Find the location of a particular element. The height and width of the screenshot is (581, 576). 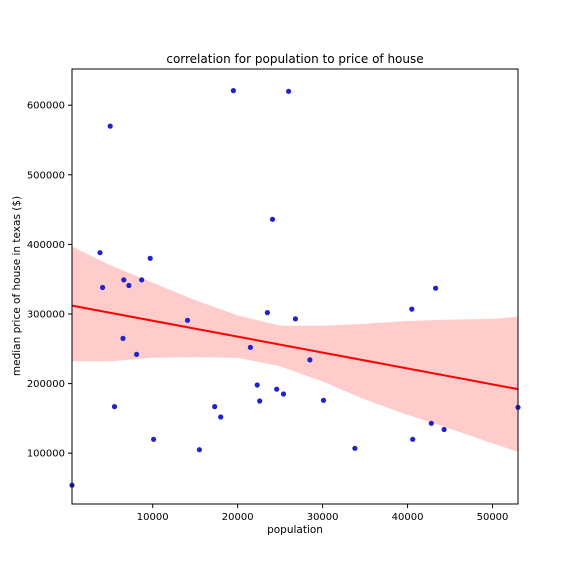

y-tick-label: 400000 is located at coordinates (46, 245).